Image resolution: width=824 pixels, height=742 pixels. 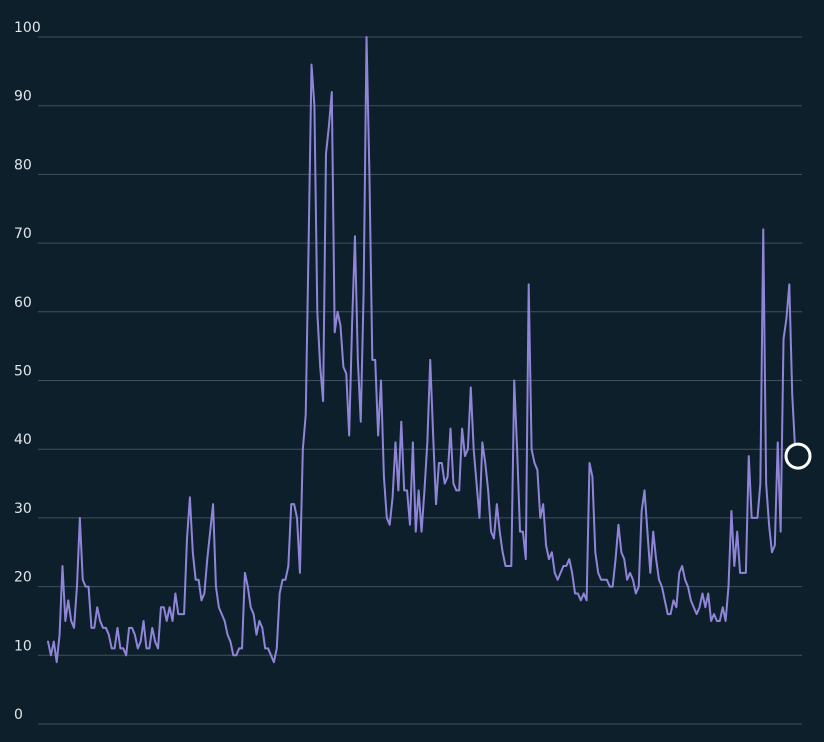 What do you see at coordinates (23, 578) in the screenshot?
I see `y-tick-label-20: 20` at bounding box center [23, 578].